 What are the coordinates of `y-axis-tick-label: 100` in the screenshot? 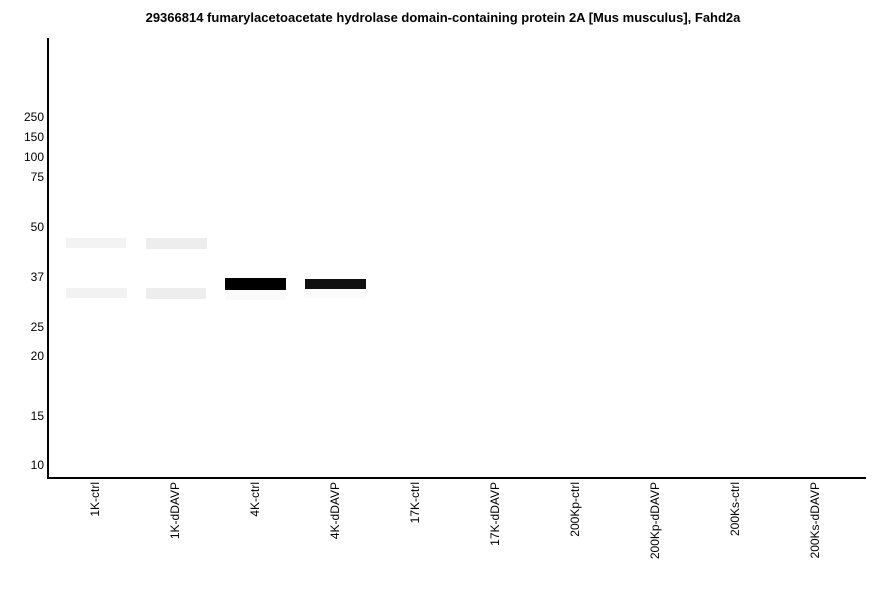 It's located at (33, 157).